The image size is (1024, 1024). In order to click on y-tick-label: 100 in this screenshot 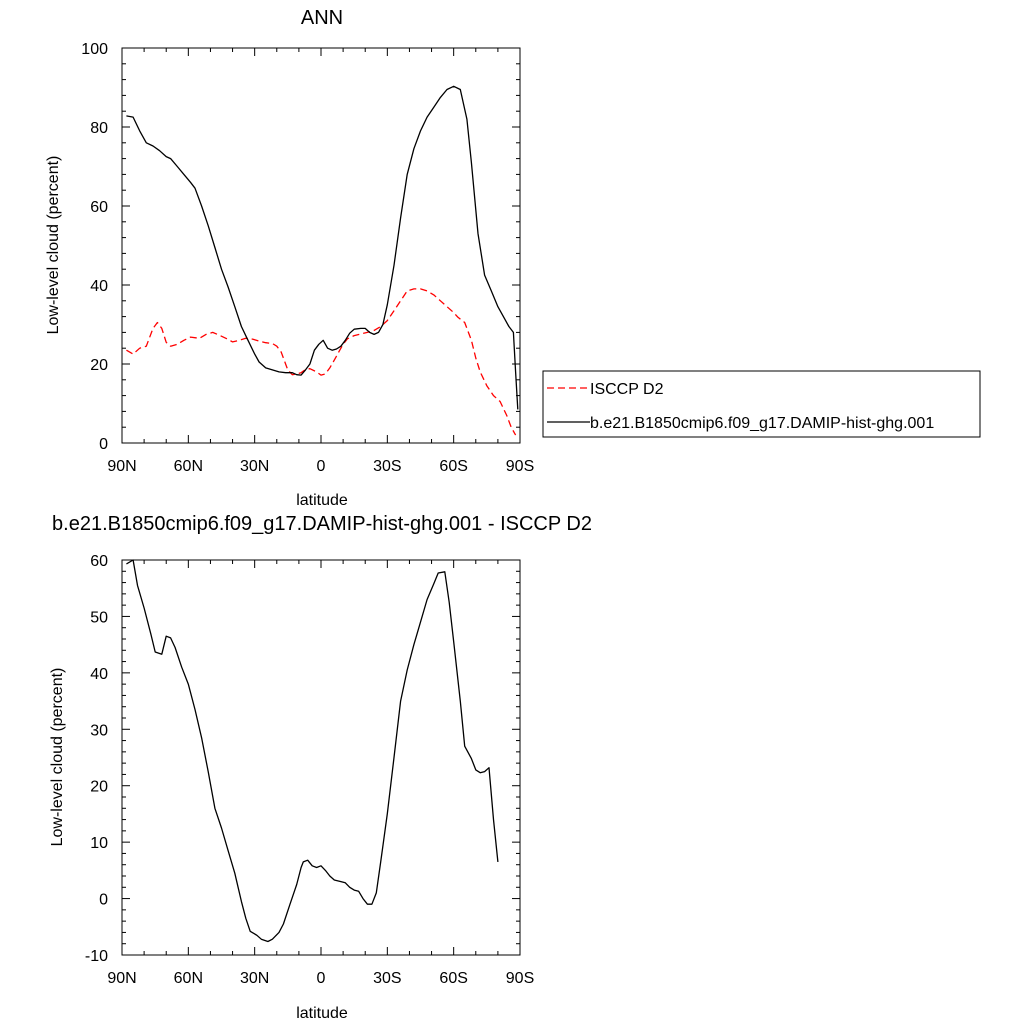, I will do `click(94, 49)`.